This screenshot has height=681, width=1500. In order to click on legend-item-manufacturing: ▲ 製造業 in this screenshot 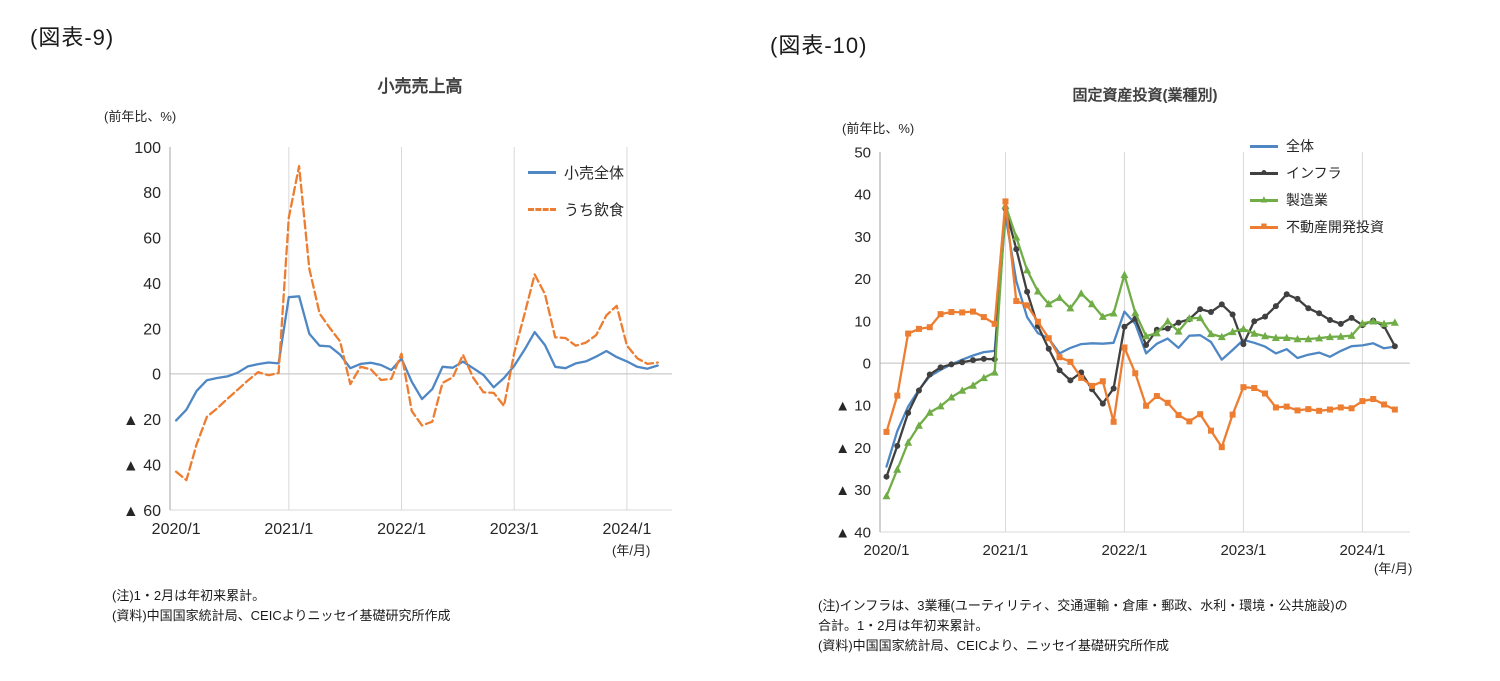, I will do `click(1317, 200)`.